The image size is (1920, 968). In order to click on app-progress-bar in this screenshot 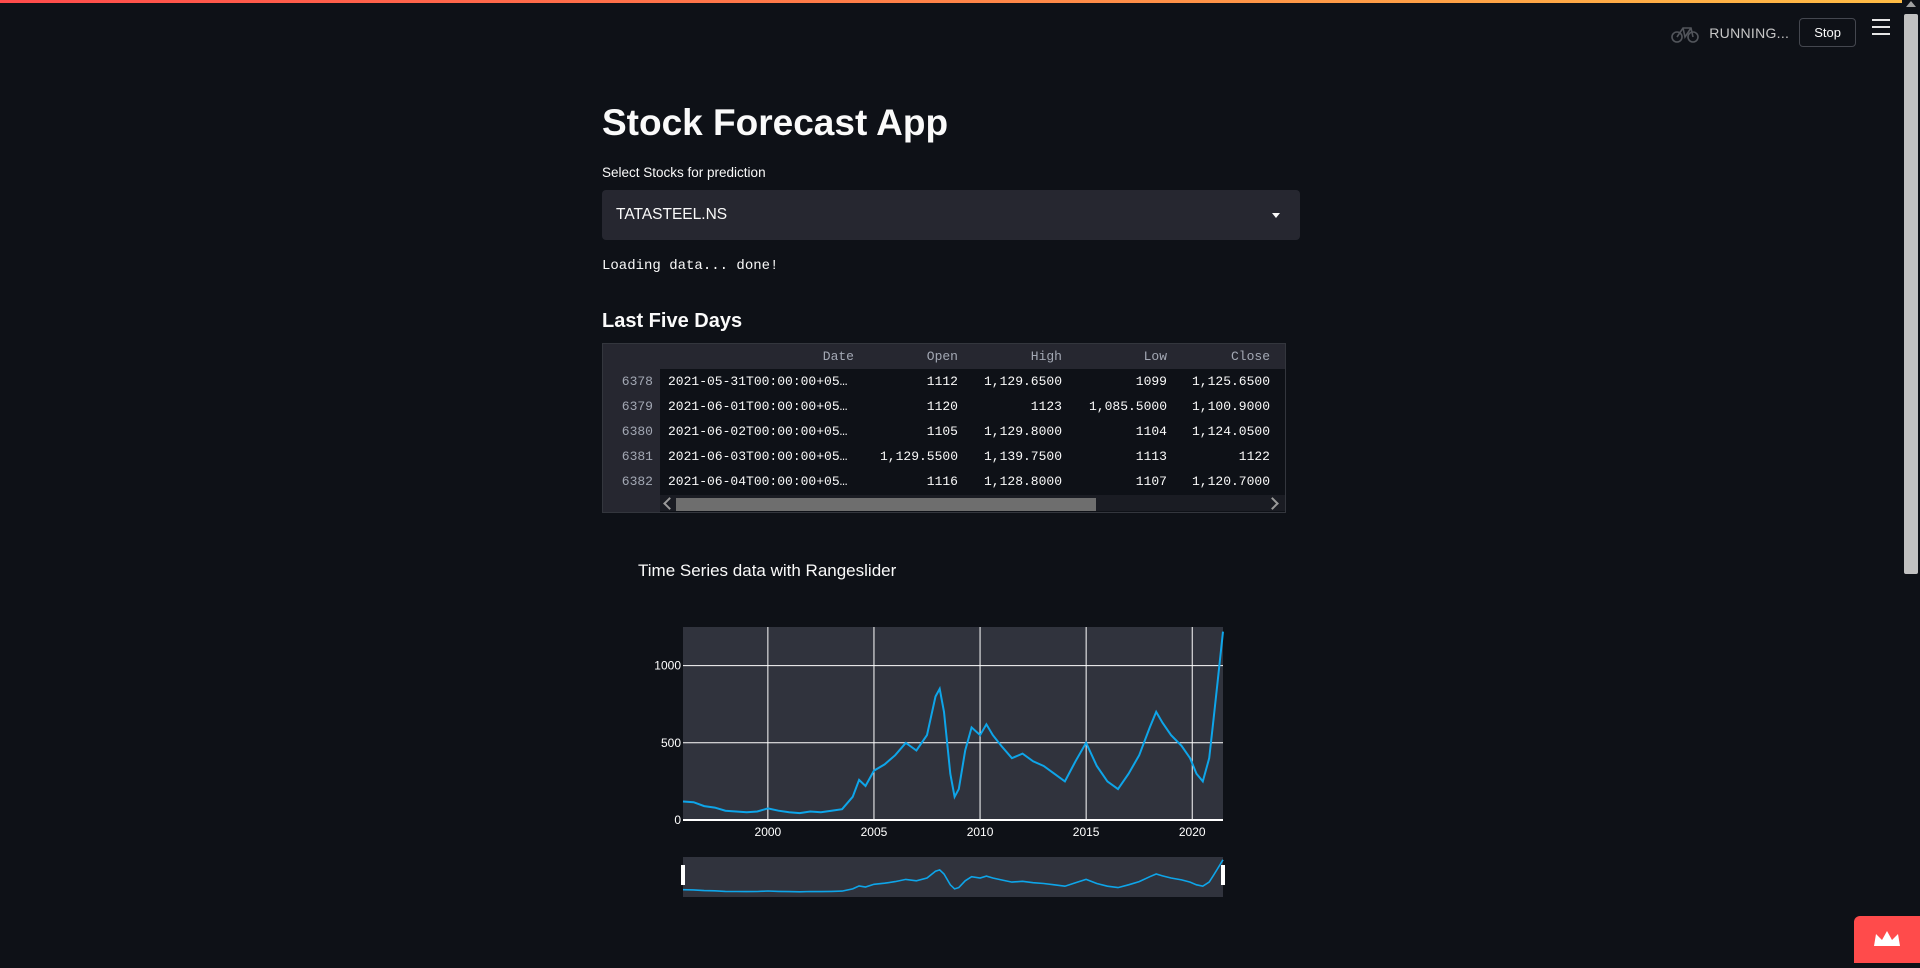, I will do `click(960, 1)`.